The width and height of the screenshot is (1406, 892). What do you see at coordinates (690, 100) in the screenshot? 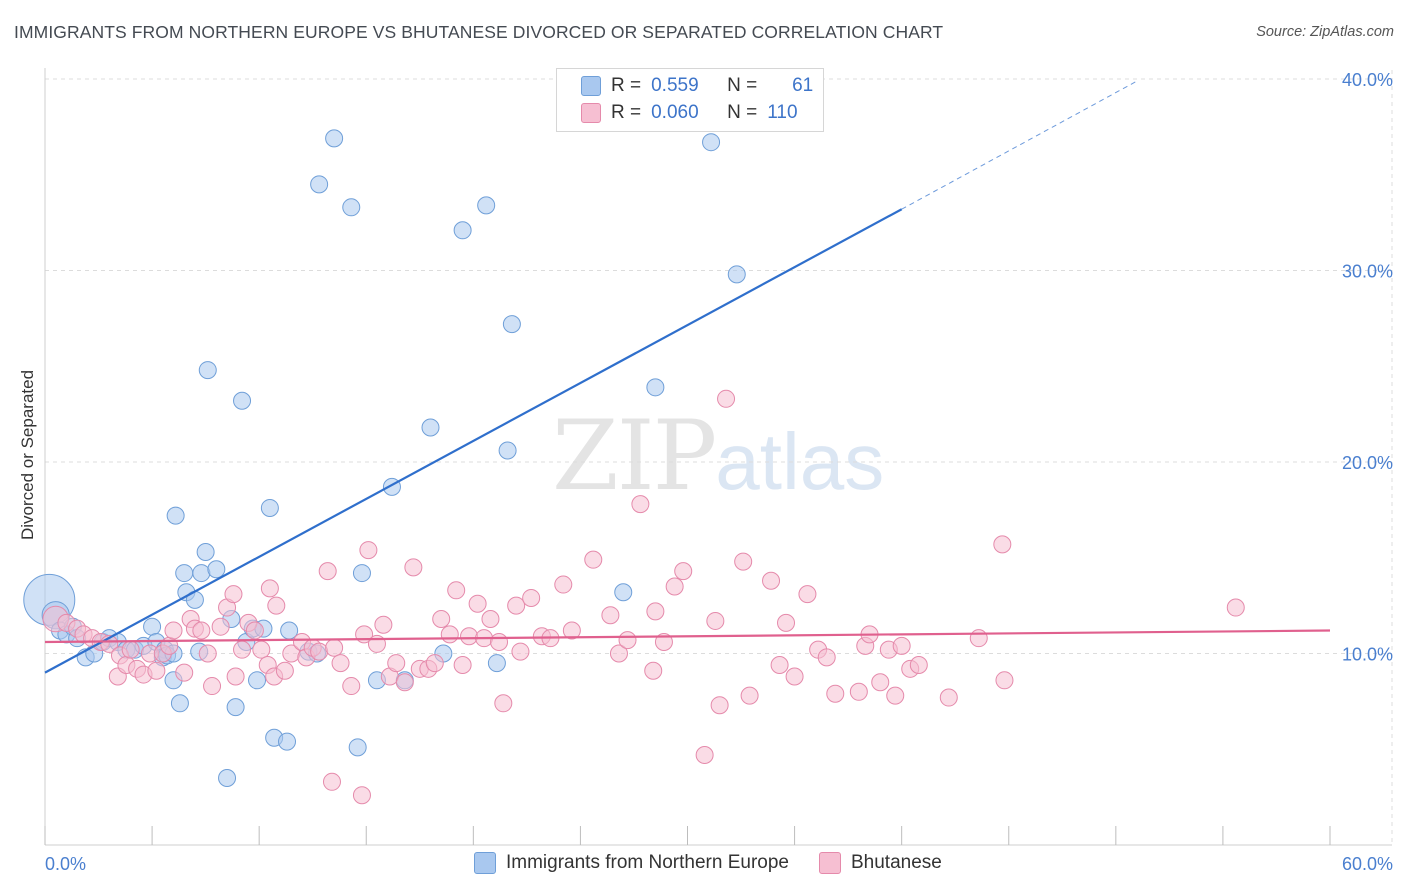
I see `correlation-legend: R = 0.559 N = 61 R = 0.060 N = 110` at bounding box center [690, 100].